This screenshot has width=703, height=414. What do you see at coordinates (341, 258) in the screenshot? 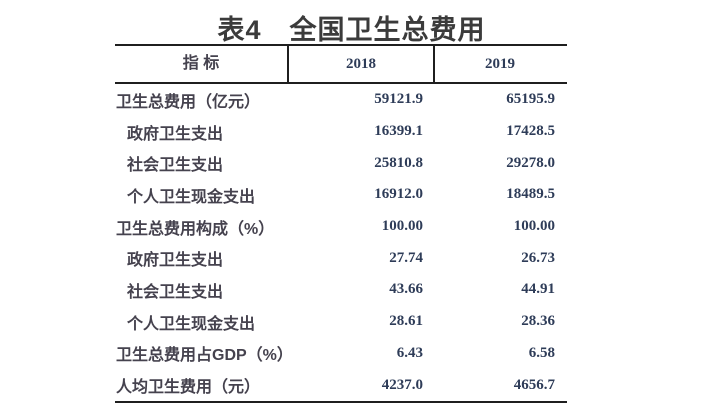
I see `table-row: 政府卫生支出 27.74 26.73` at bounding box center [341, 258].